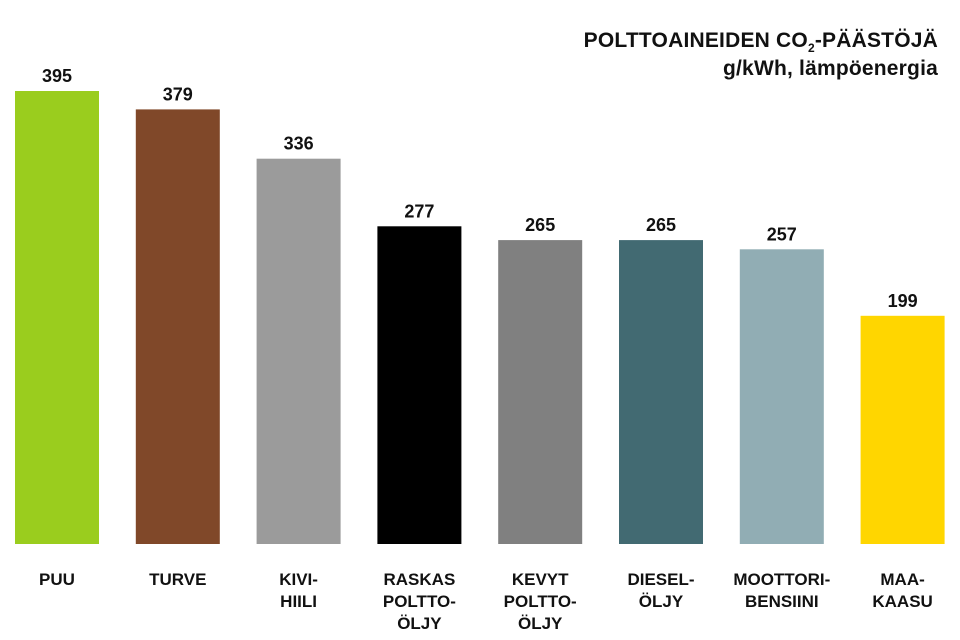  What do you see at coordinates (902, 590) in the screenshot?
I see `category-label: MAA-KAASU` at bounding box center [902, 590].